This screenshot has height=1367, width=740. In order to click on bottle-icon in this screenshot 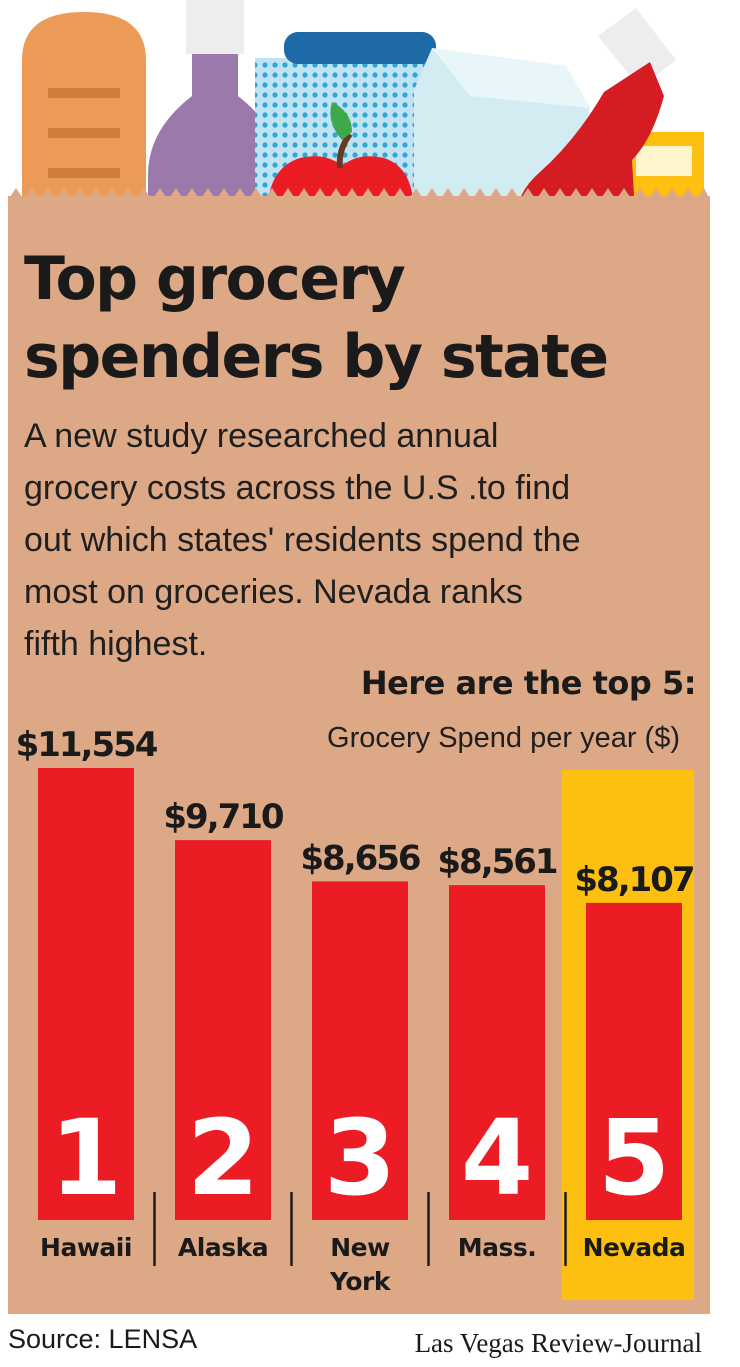, I will do `click(215, 115)`.